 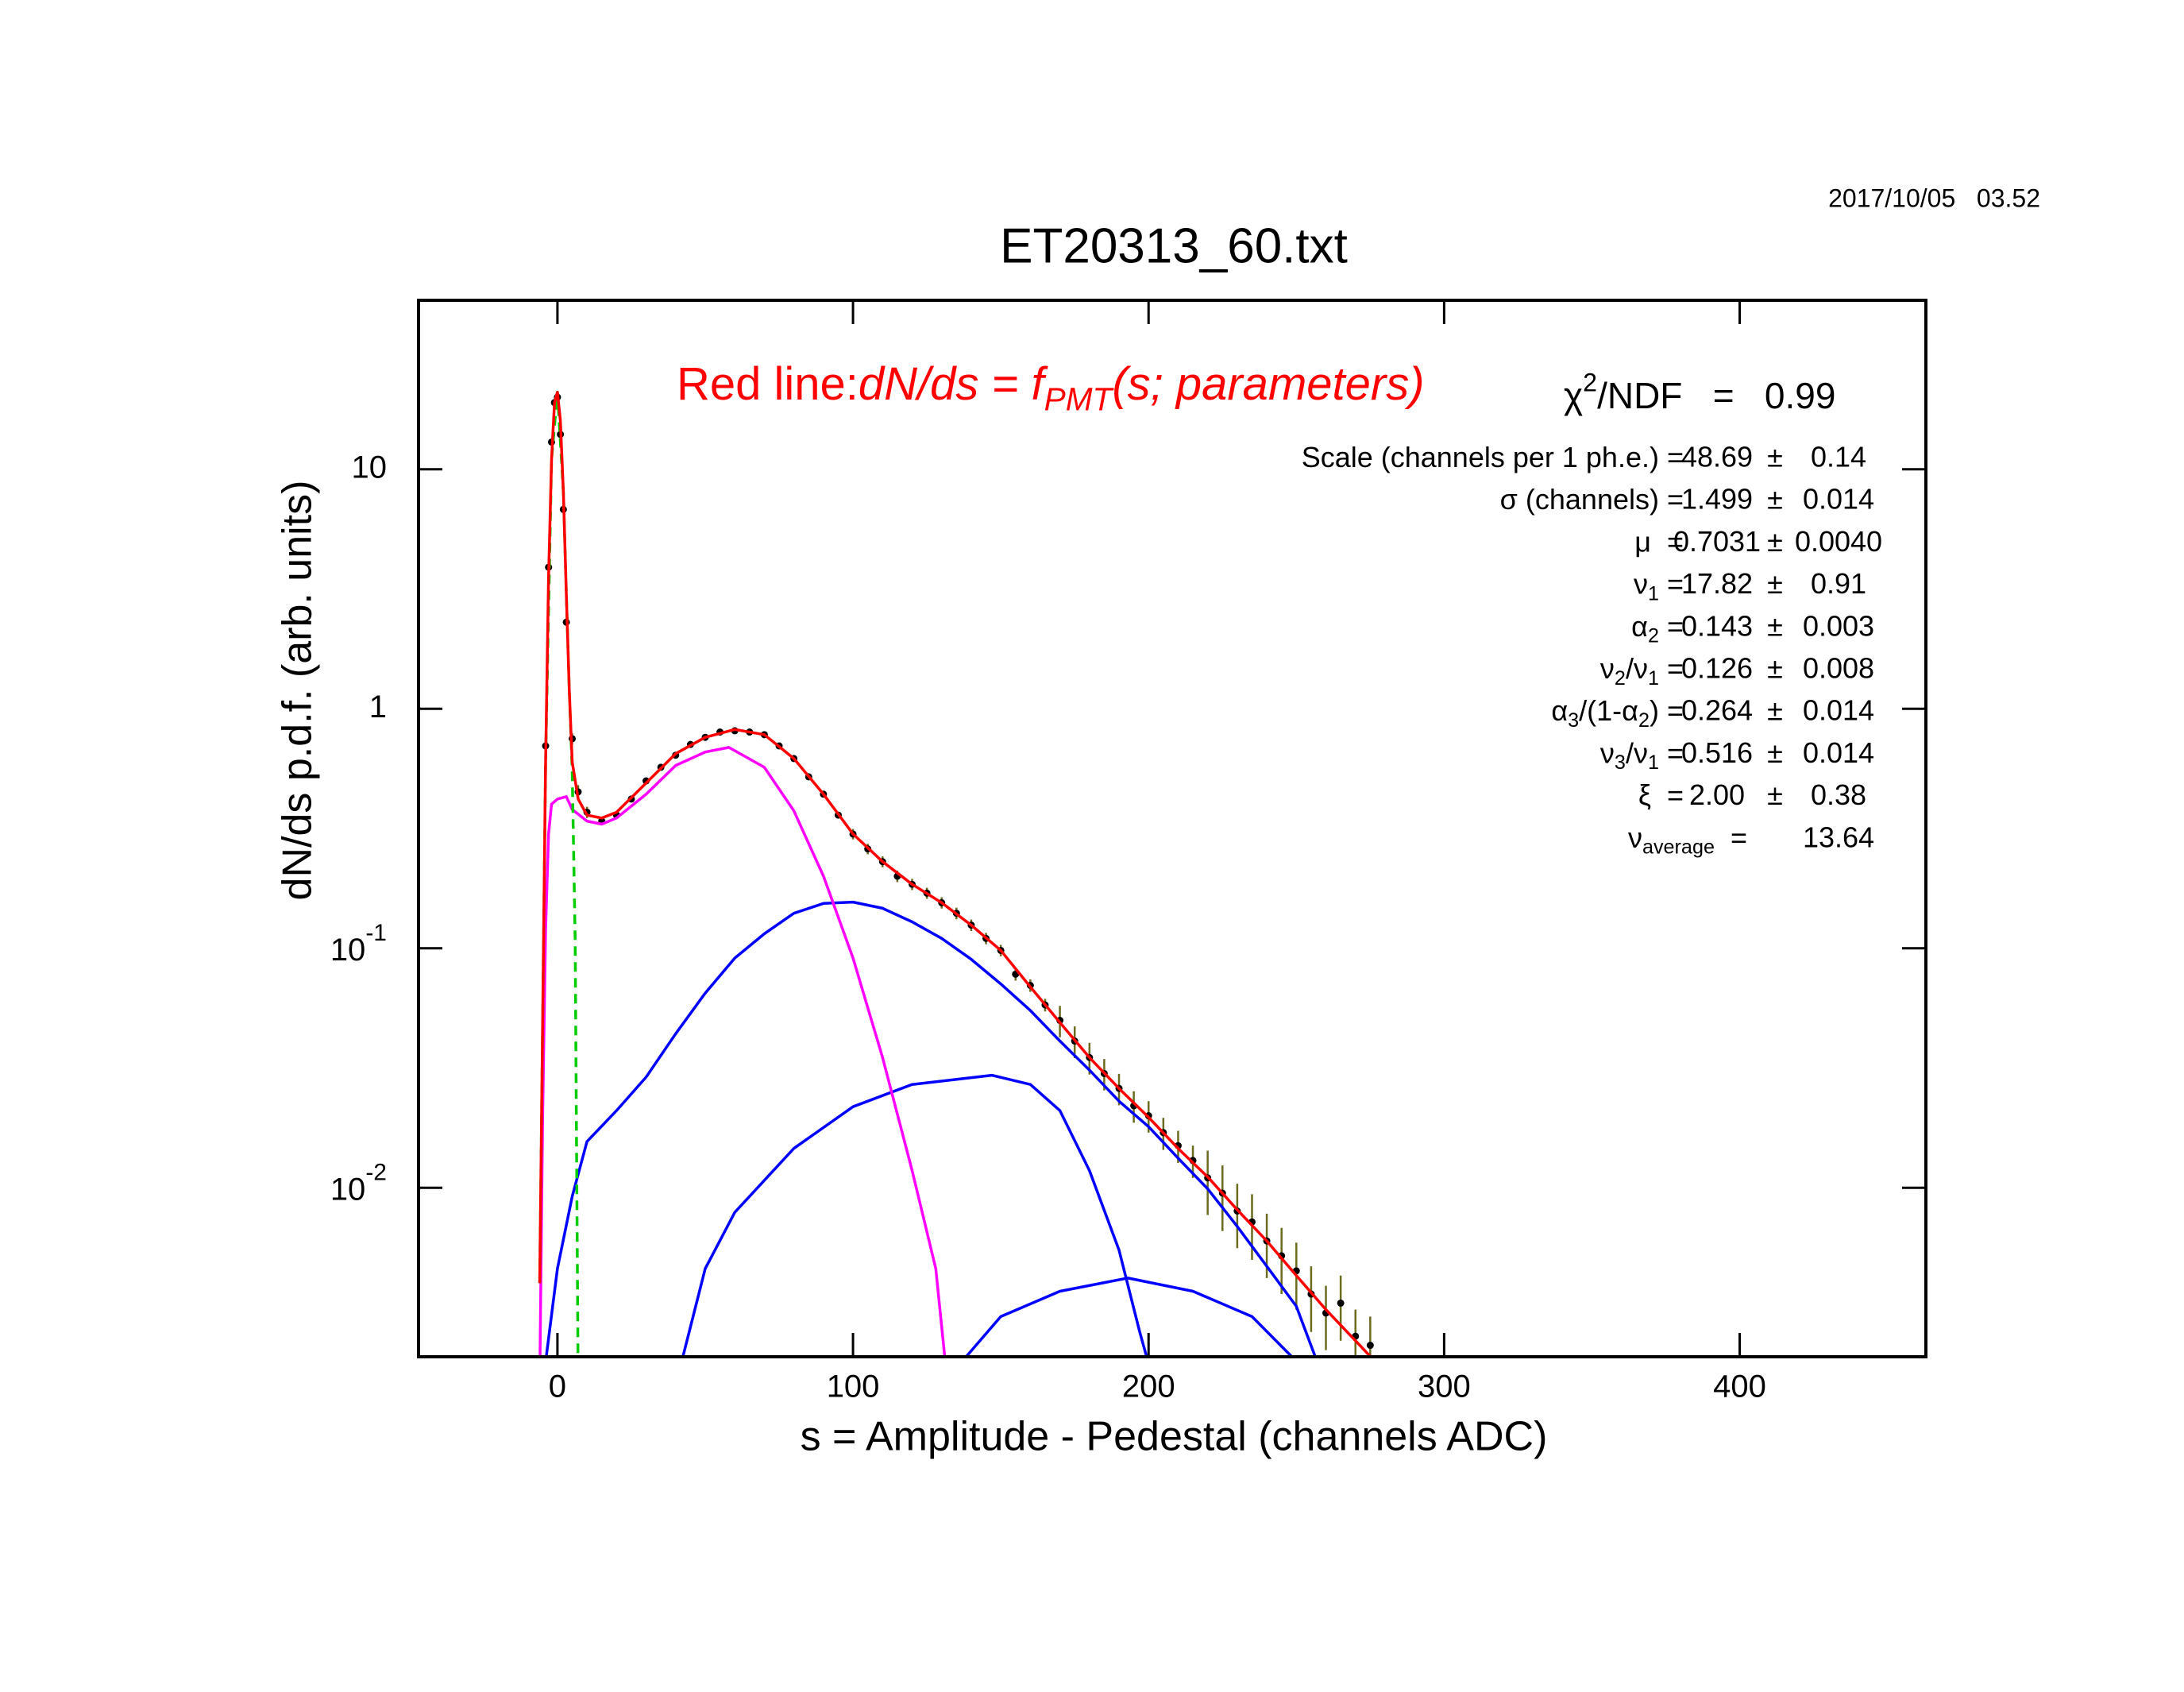 I want to click on timestamp: 2017/10/05 03.52, so click(x=1934, y=198).